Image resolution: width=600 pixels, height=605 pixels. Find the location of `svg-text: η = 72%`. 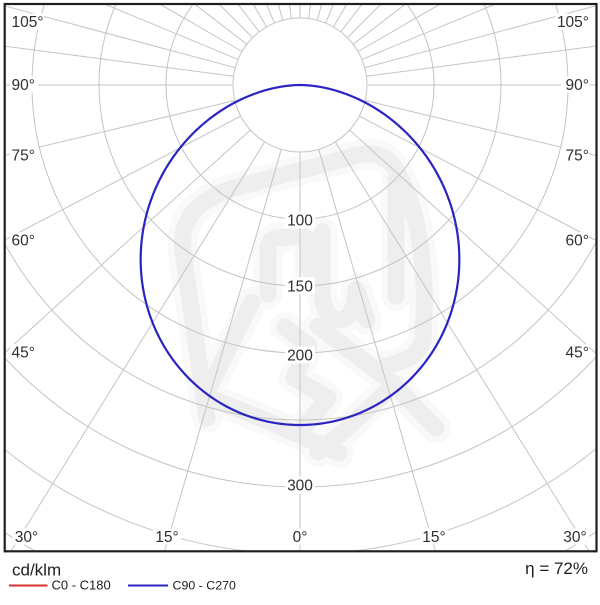

svg-text: η = 72% is located at coordinates (556, 568).